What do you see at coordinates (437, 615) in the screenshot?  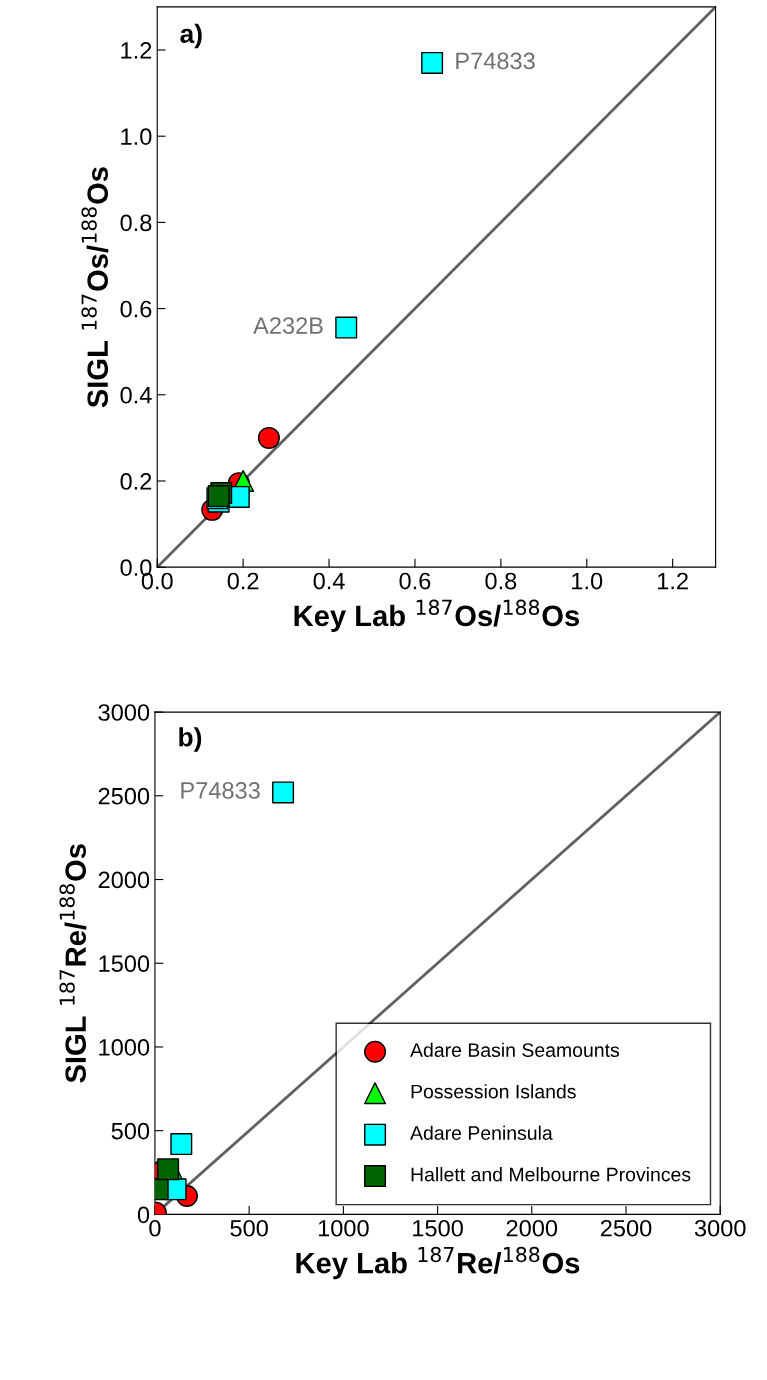 I see `x-axis-title: Key Lab $^{187}$Os/$^{188}$Os` at bounding box center [437, 615].